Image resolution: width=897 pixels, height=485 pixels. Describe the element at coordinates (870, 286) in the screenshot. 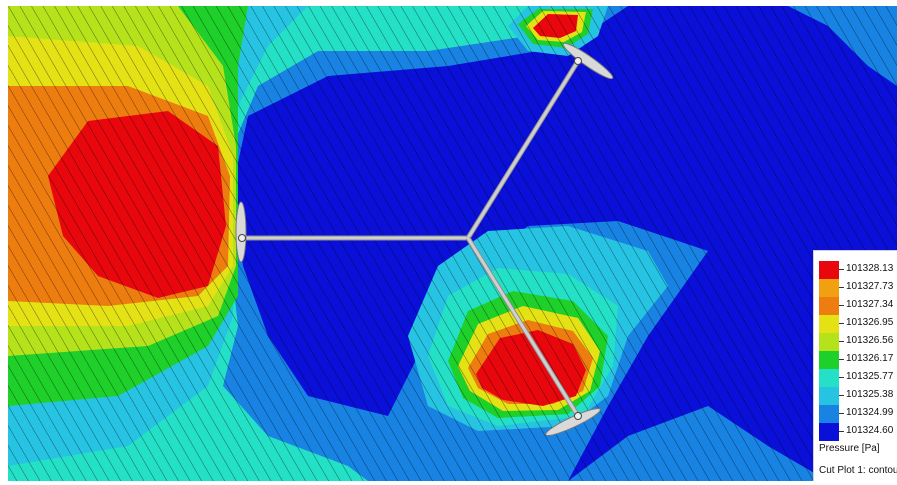

I see `legend-value: 101327.73` at that location.